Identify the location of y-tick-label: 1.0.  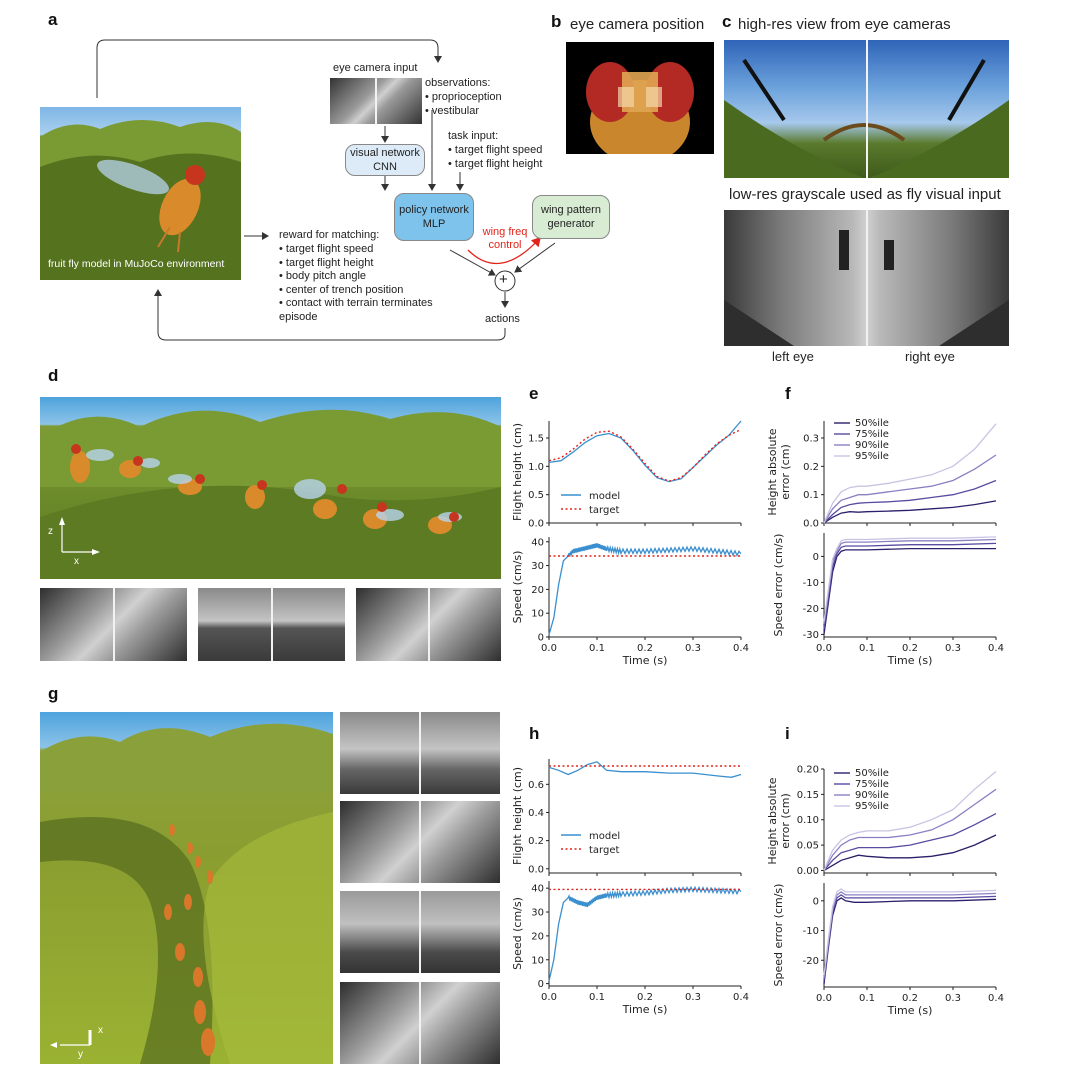
(536, 467).